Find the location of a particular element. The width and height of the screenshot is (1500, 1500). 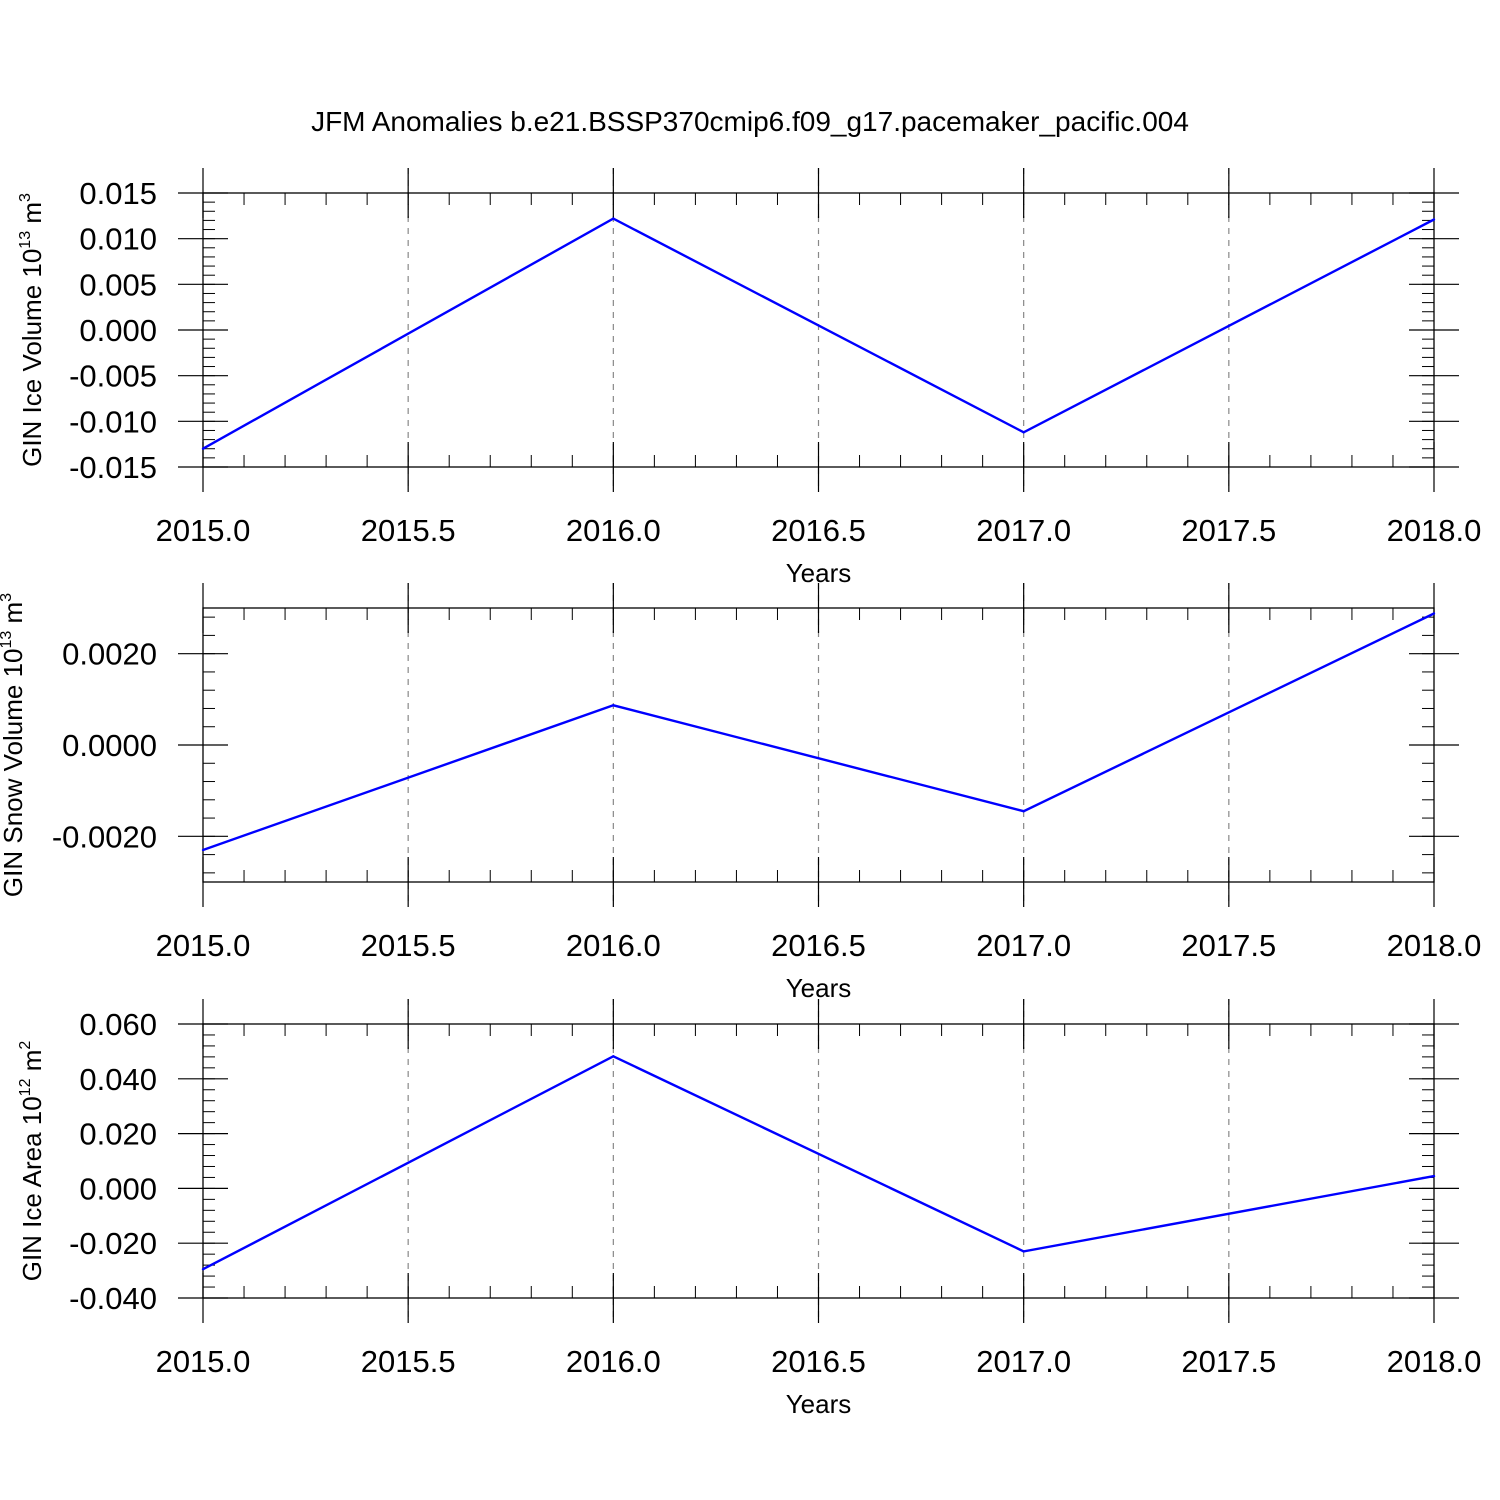

y-axis-label: GIN Ice Volume 1013 m3 is located at coordinates (32, 330).